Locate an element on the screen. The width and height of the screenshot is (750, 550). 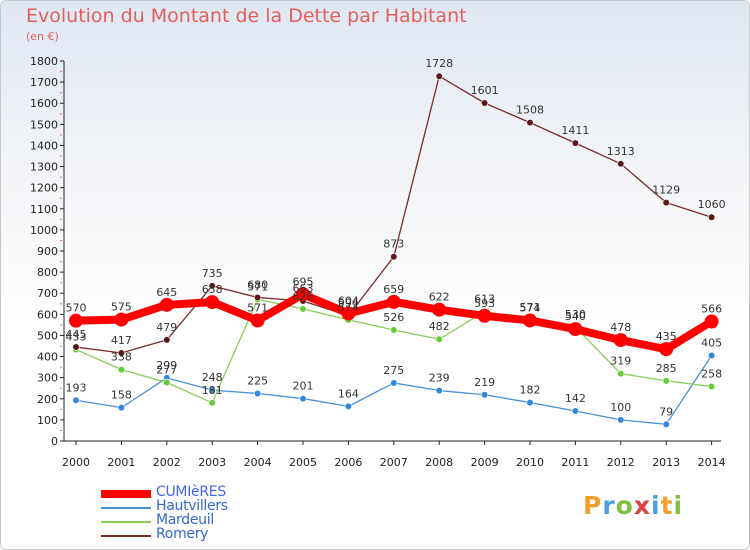
data-label: 626 is located at coordinates (303, 296).